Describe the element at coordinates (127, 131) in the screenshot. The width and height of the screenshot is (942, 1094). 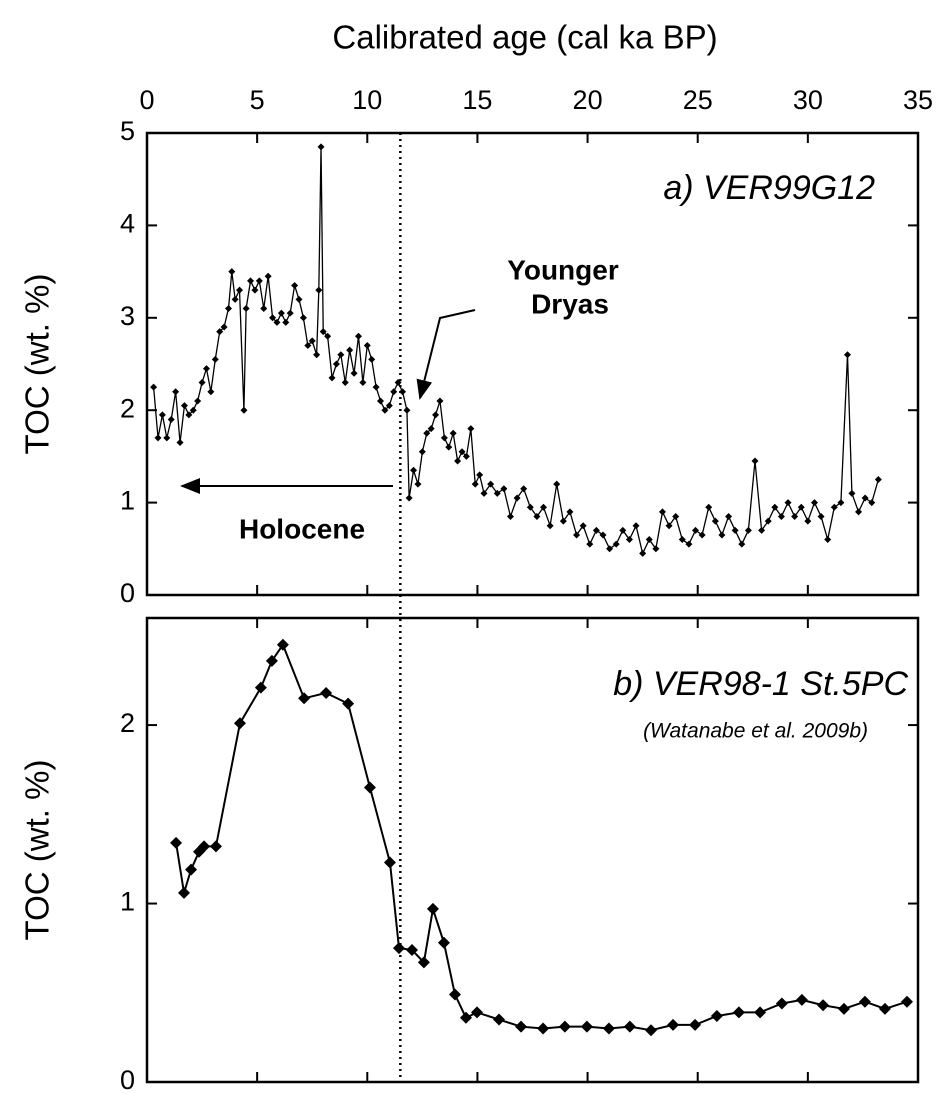
I see `y-tick-label: 5` at that location.